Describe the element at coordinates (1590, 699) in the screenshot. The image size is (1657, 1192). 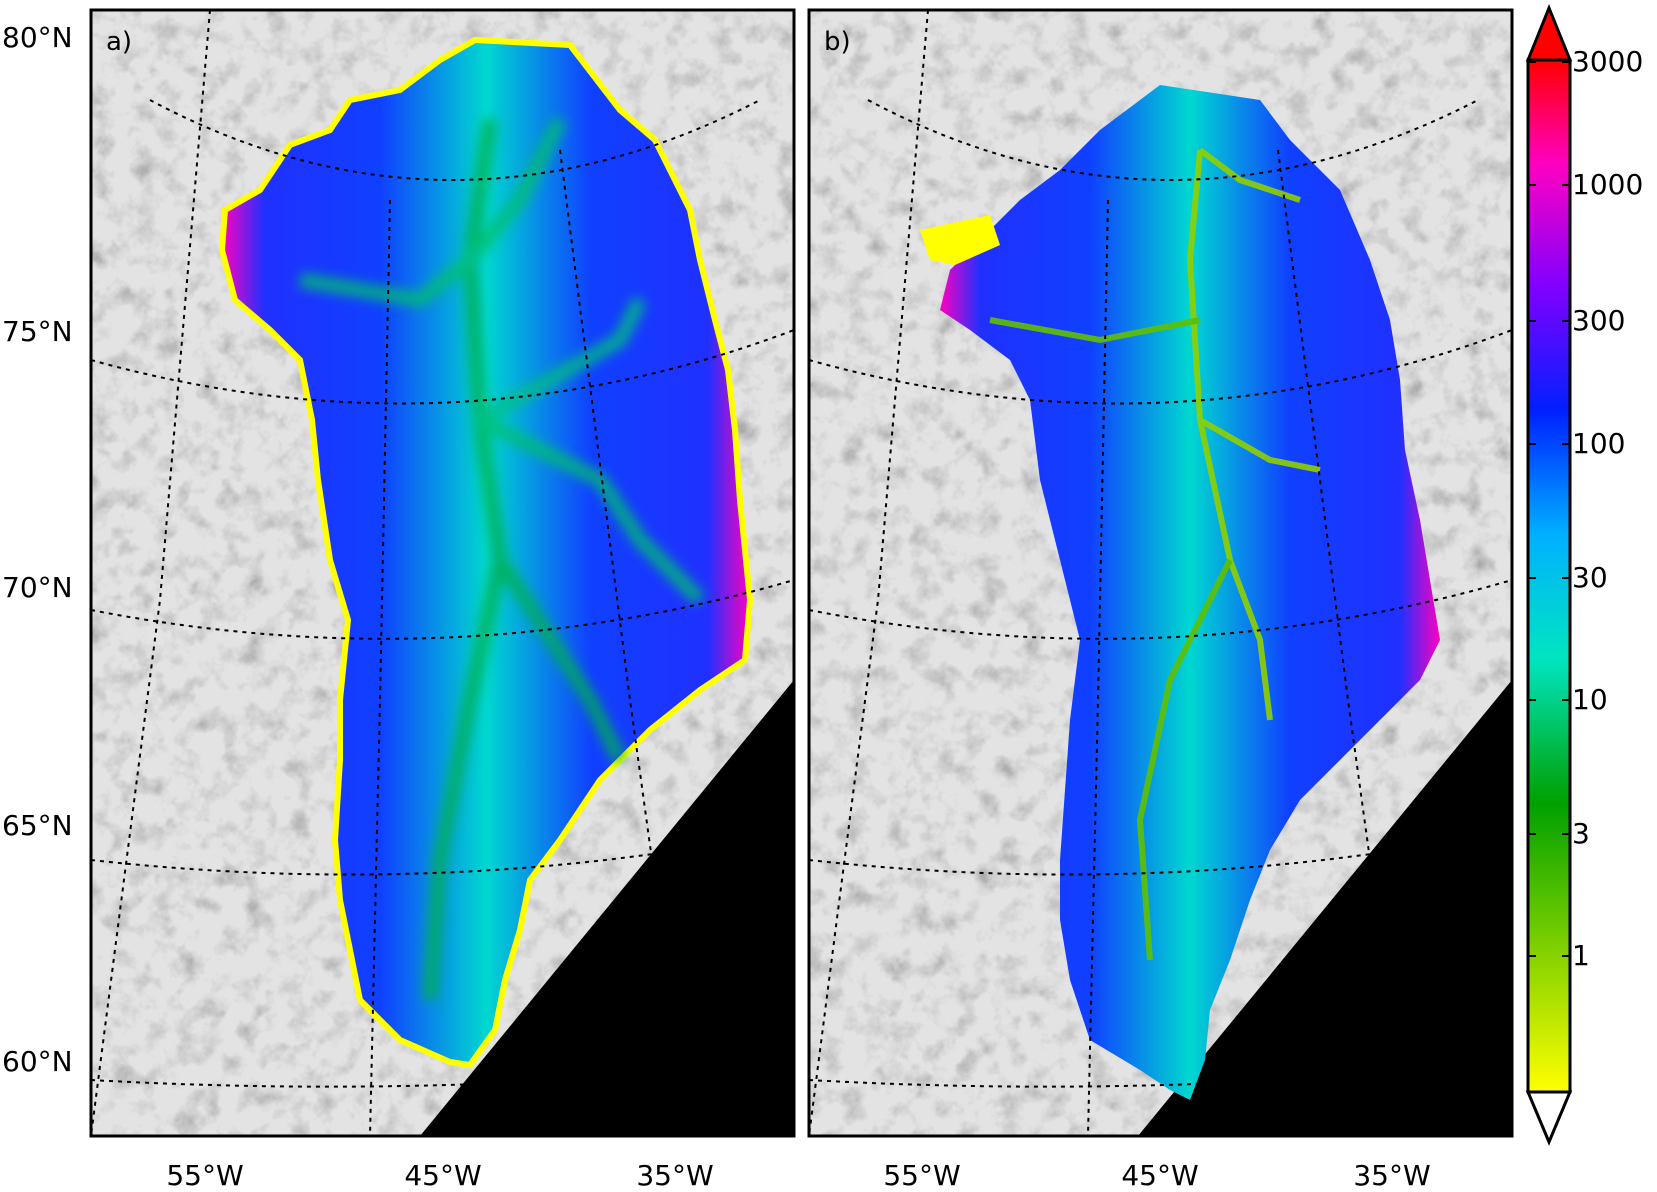
I see `colorbar-label-10: 10` at that location.